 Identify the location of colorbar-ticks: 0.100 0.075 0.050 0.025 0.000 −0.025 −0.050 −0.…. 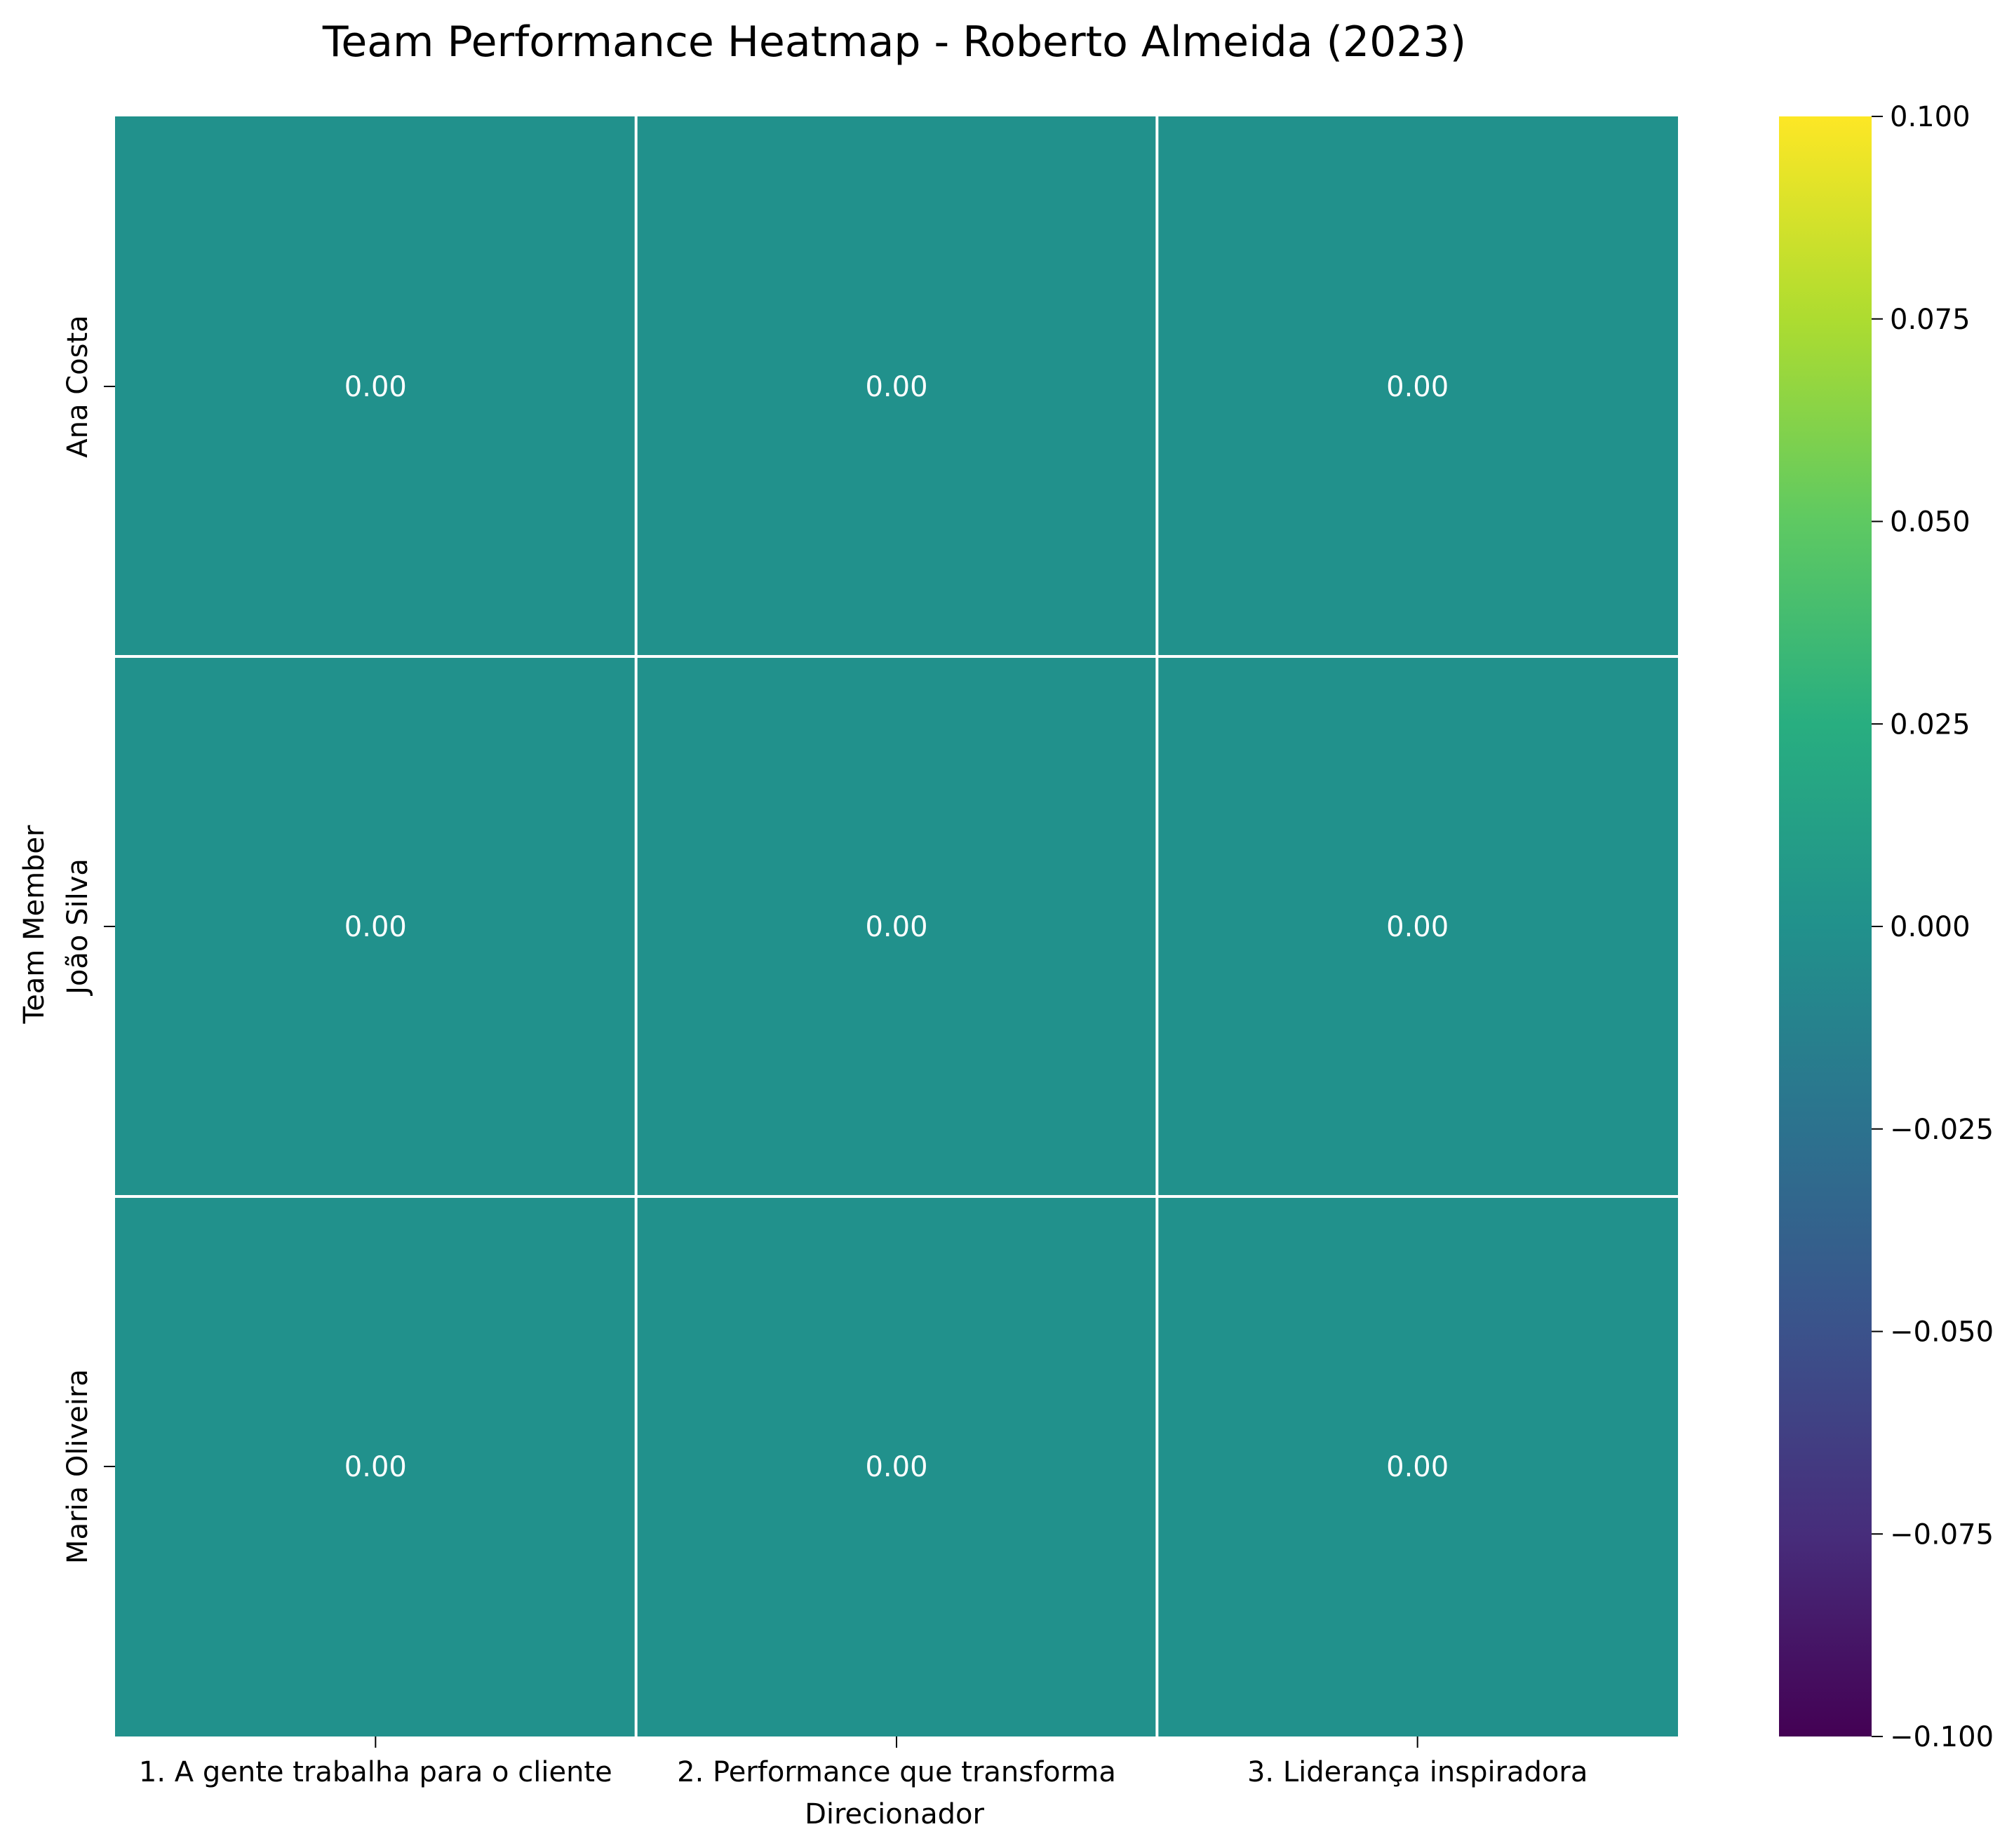
(1933, 927).